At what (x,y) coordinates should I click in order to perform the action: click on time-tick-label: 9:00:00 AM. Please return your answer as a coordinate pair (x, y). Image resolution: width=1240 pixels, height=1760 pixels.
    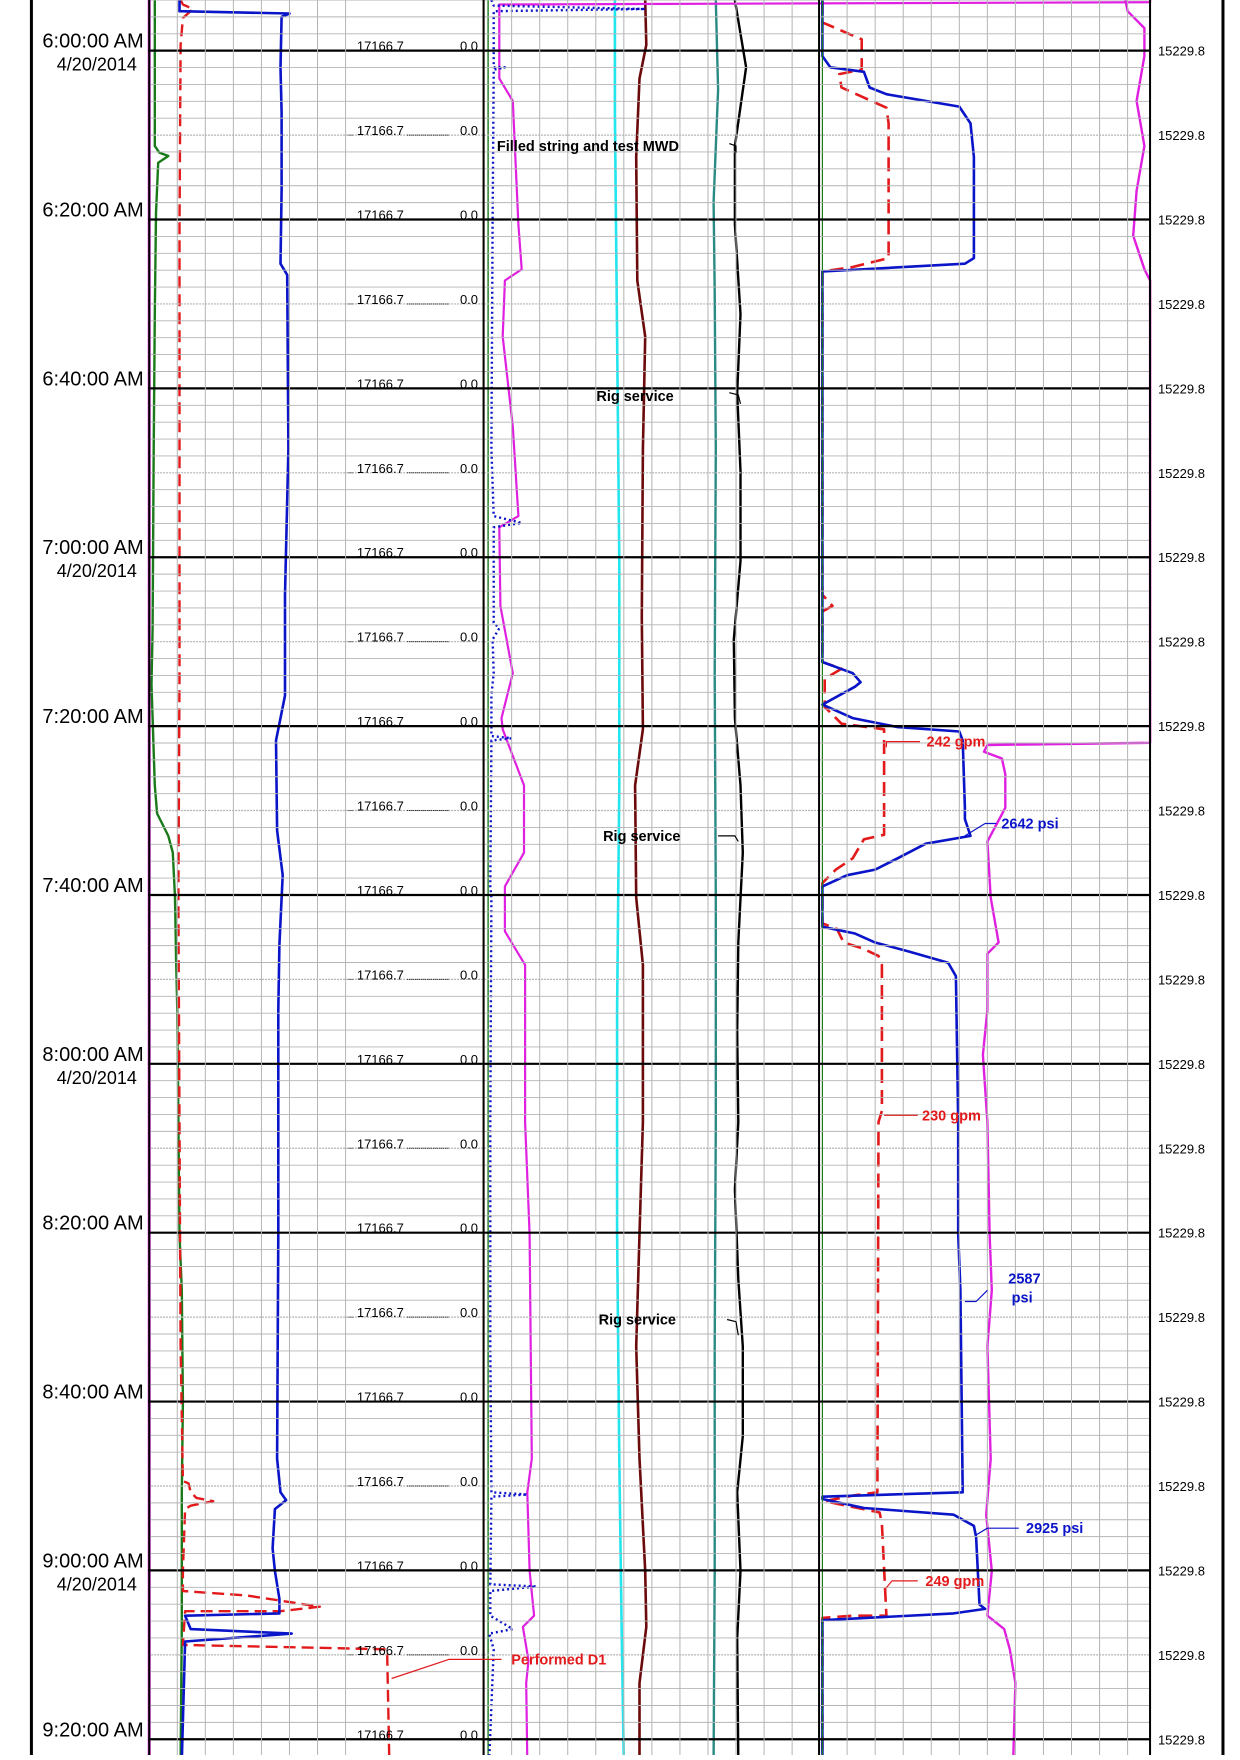
    Looking at the image, I should click on (92, 1561).